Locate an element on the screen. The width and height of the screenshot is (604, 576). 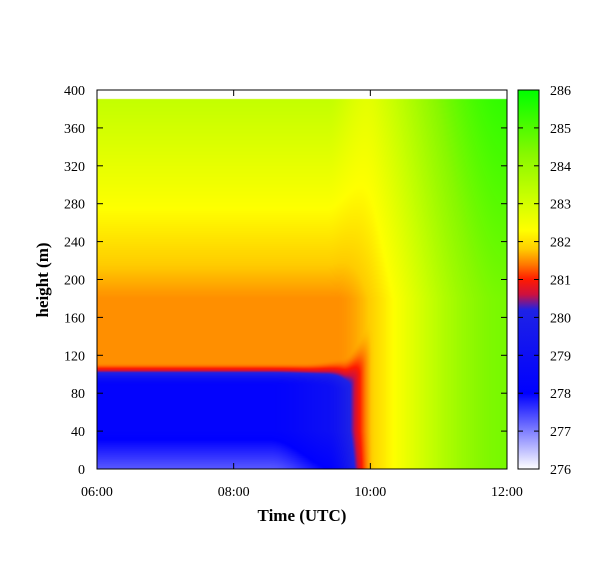
colorbar-tick-label: 277 is located at coordinates (560, 432).